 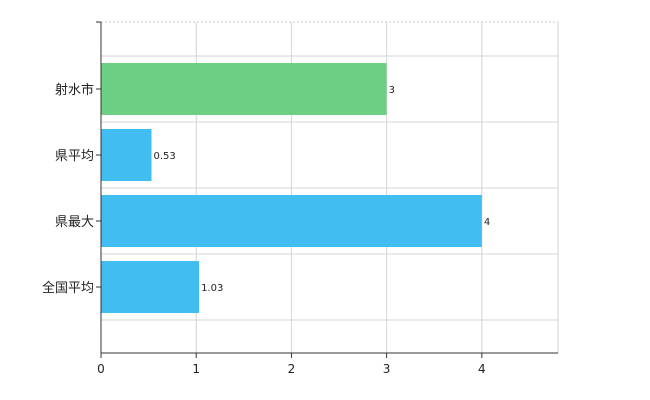 I want to click on x-tick-label: 4, so click(x=482, y=369).